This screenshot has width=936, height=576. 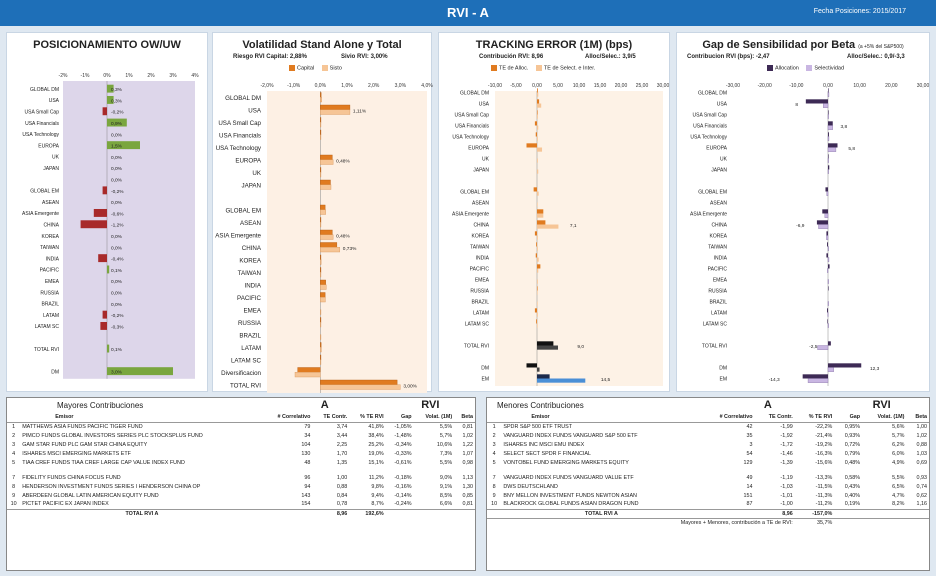 I want to click on mayores-correlativo: 143, so click(x=306, y=495).